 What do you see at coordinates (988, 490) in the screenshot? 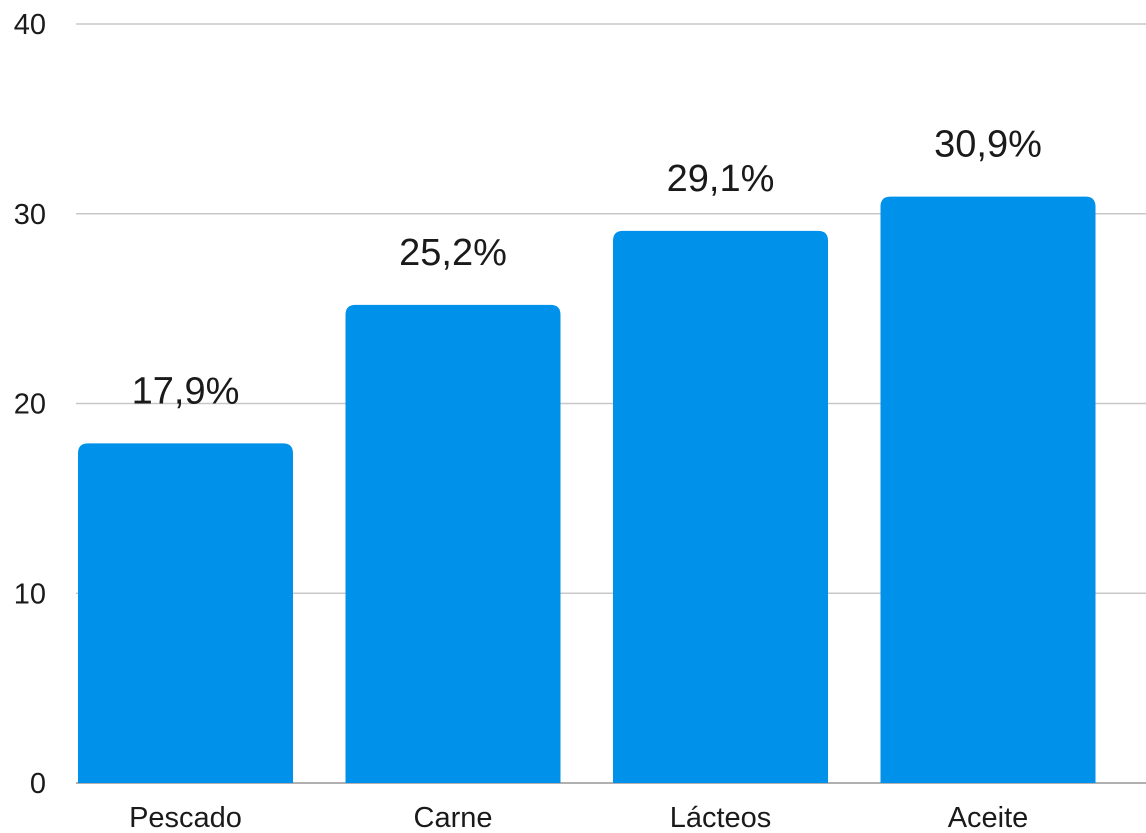
I see `bar-aceite` at bounding box center [988, 490].